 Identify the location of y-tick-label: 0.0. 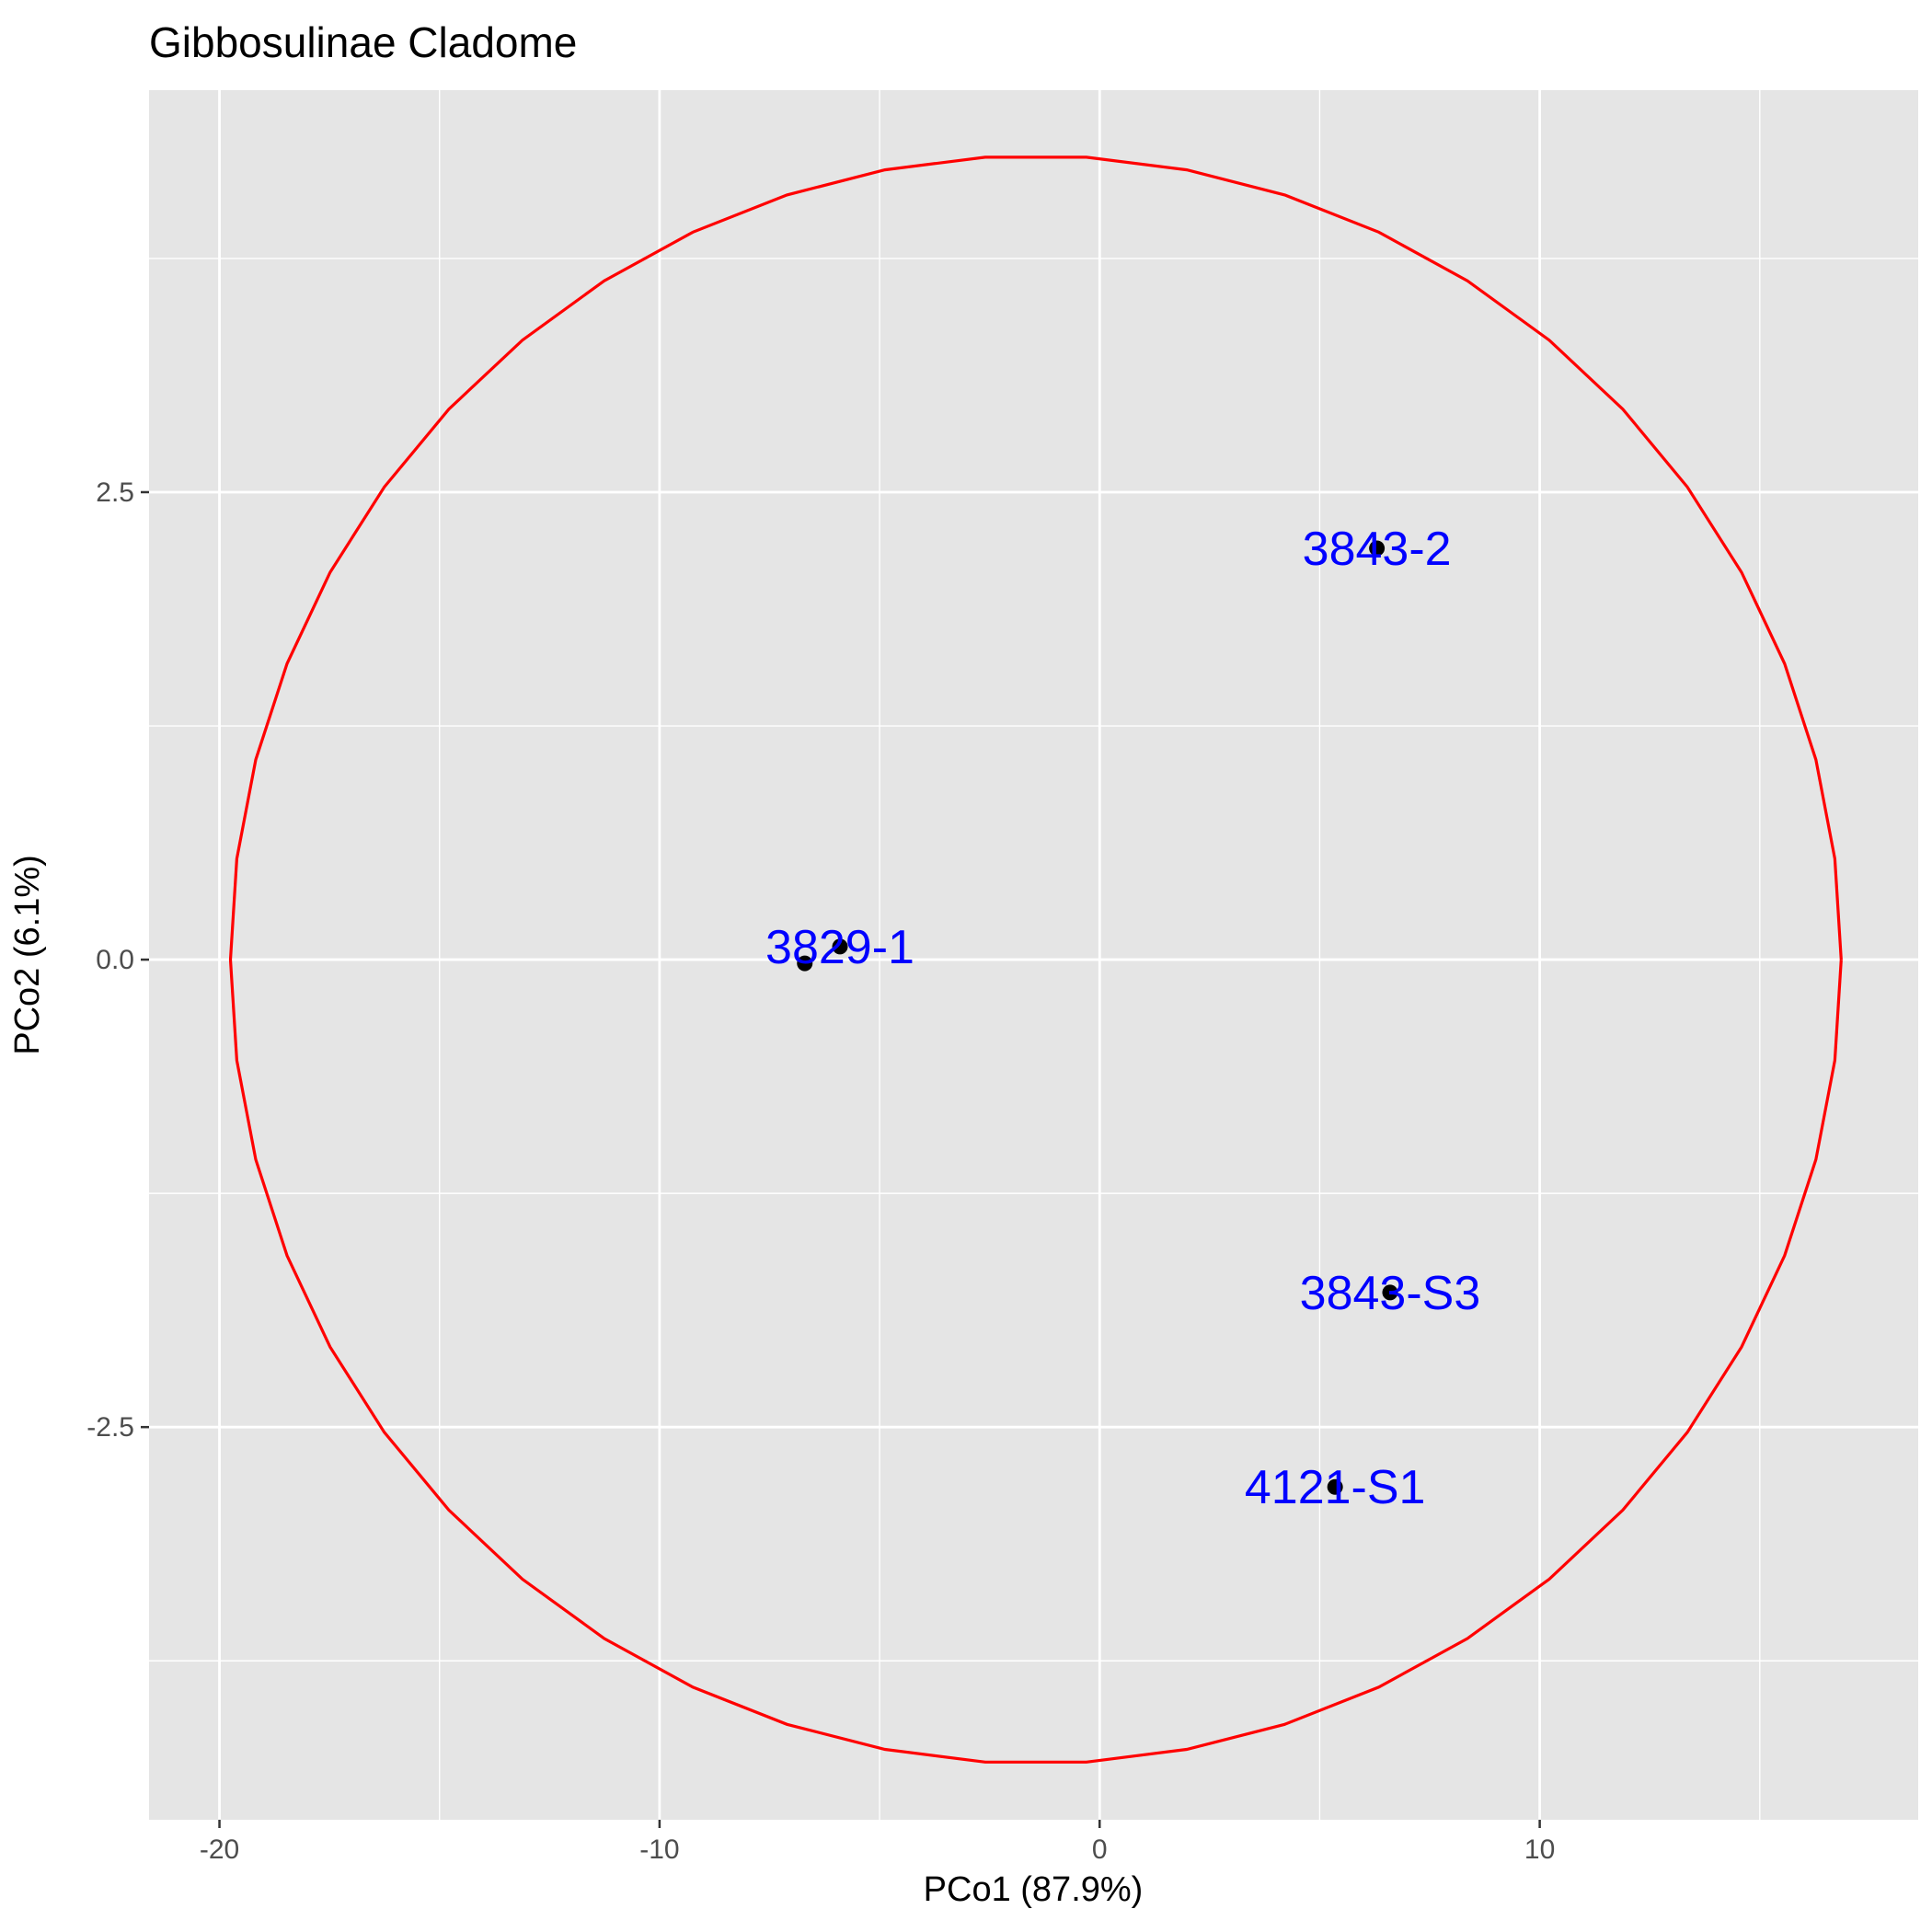
(115, 960).